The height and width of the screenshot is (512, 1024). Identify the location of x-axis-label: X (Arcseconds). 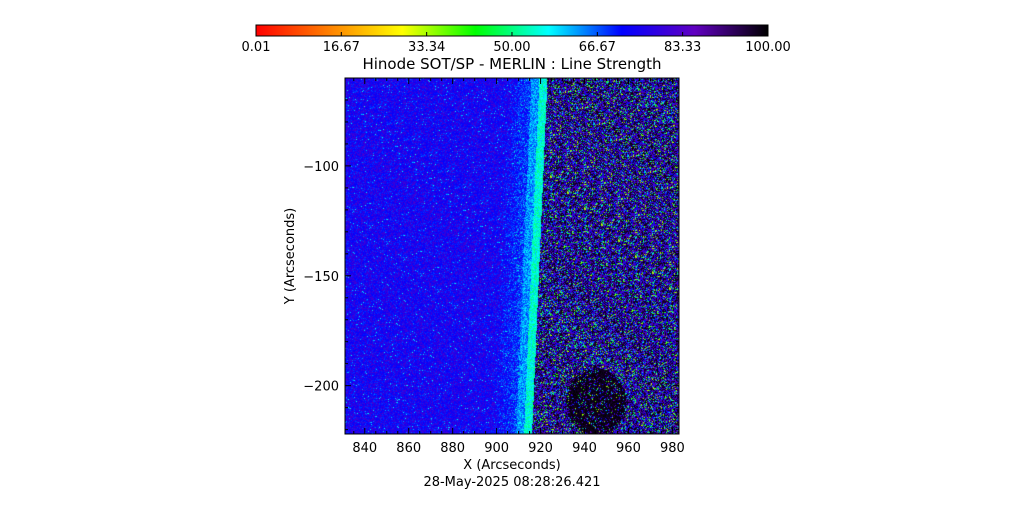
(511, 465).